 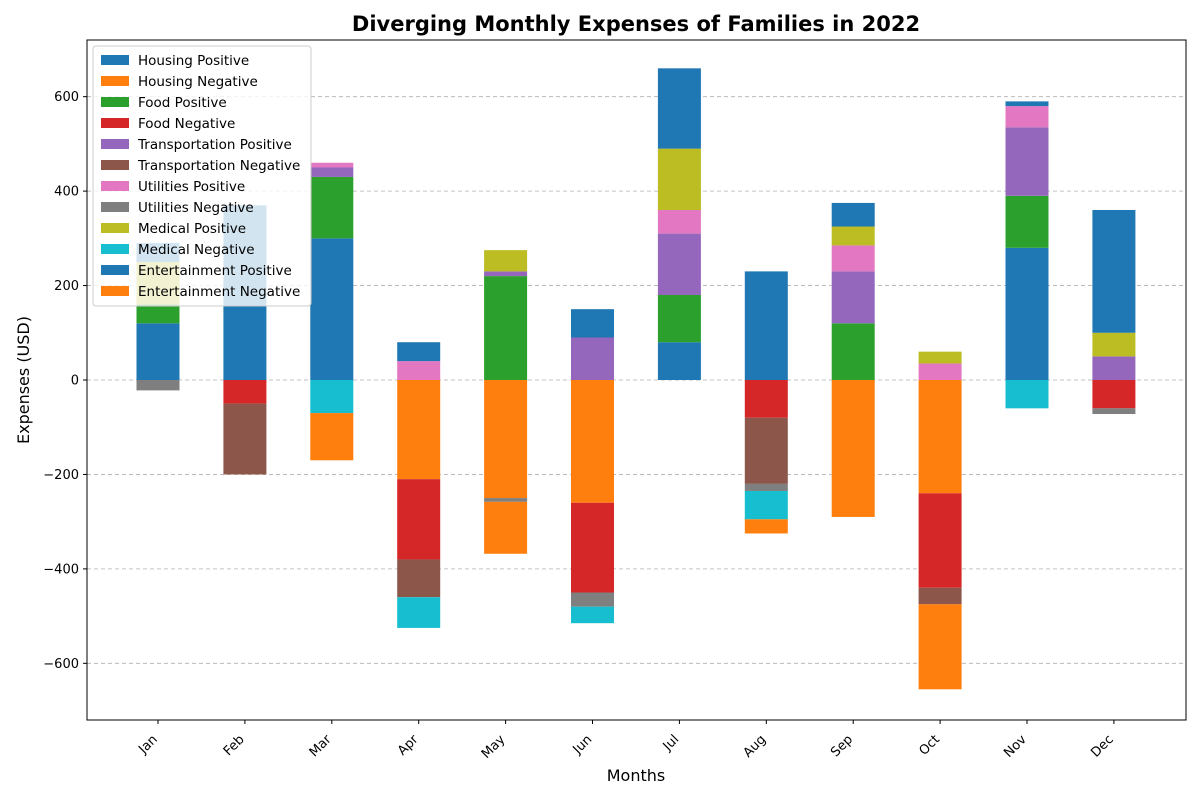 What do you see at coordinates (853, 214) in the screenshot?
I see `bar-sep-entertainment-positive` at bounding box center [853, 214].